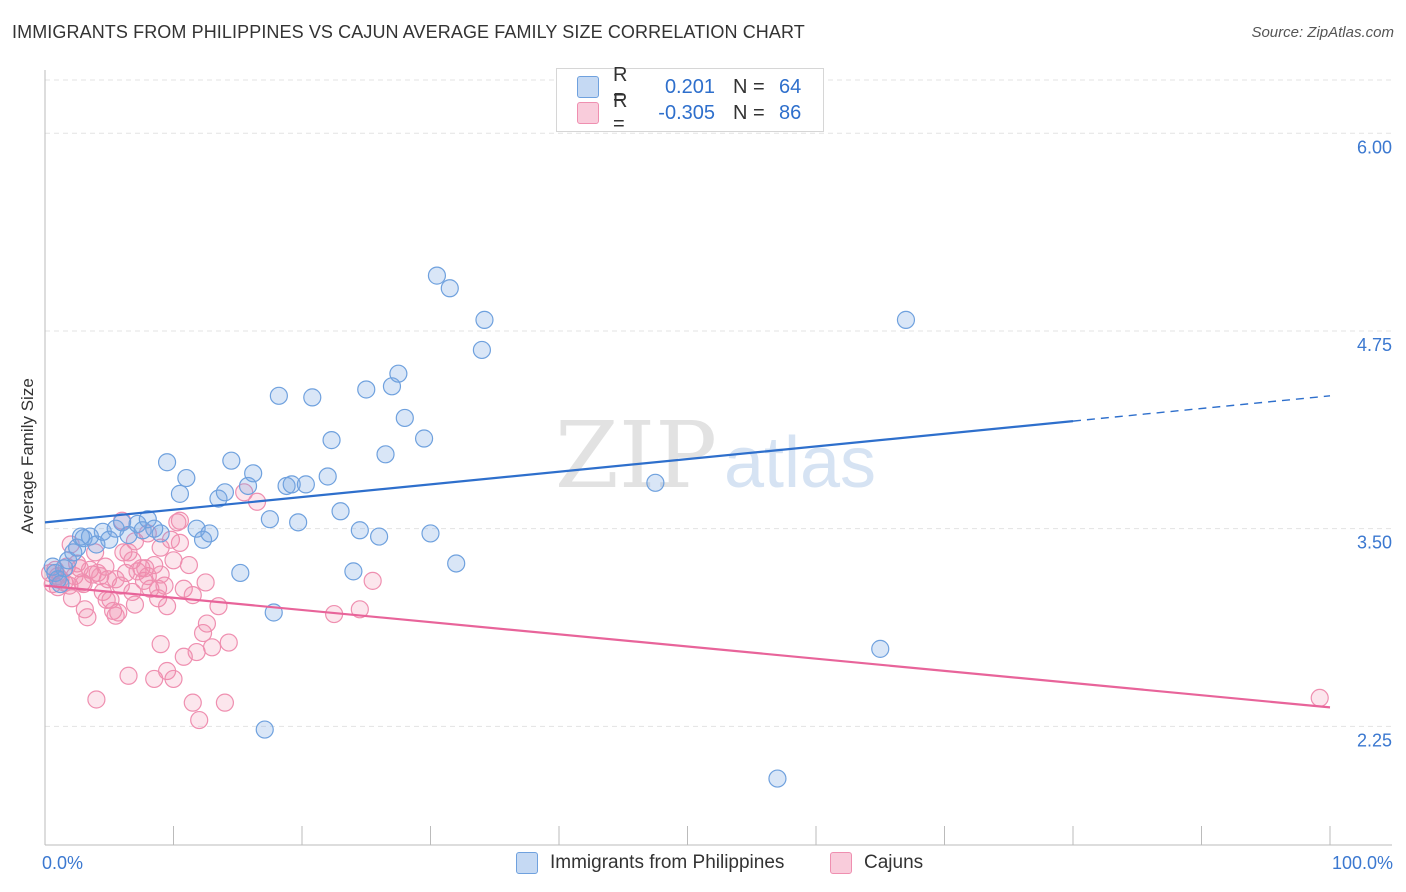 The width and height of the screenshot is (1406, 892). What do you see at coordinates (527, 863) in the screenshot?
I see `series-swatch-blue` at bounding box center [527, 863].